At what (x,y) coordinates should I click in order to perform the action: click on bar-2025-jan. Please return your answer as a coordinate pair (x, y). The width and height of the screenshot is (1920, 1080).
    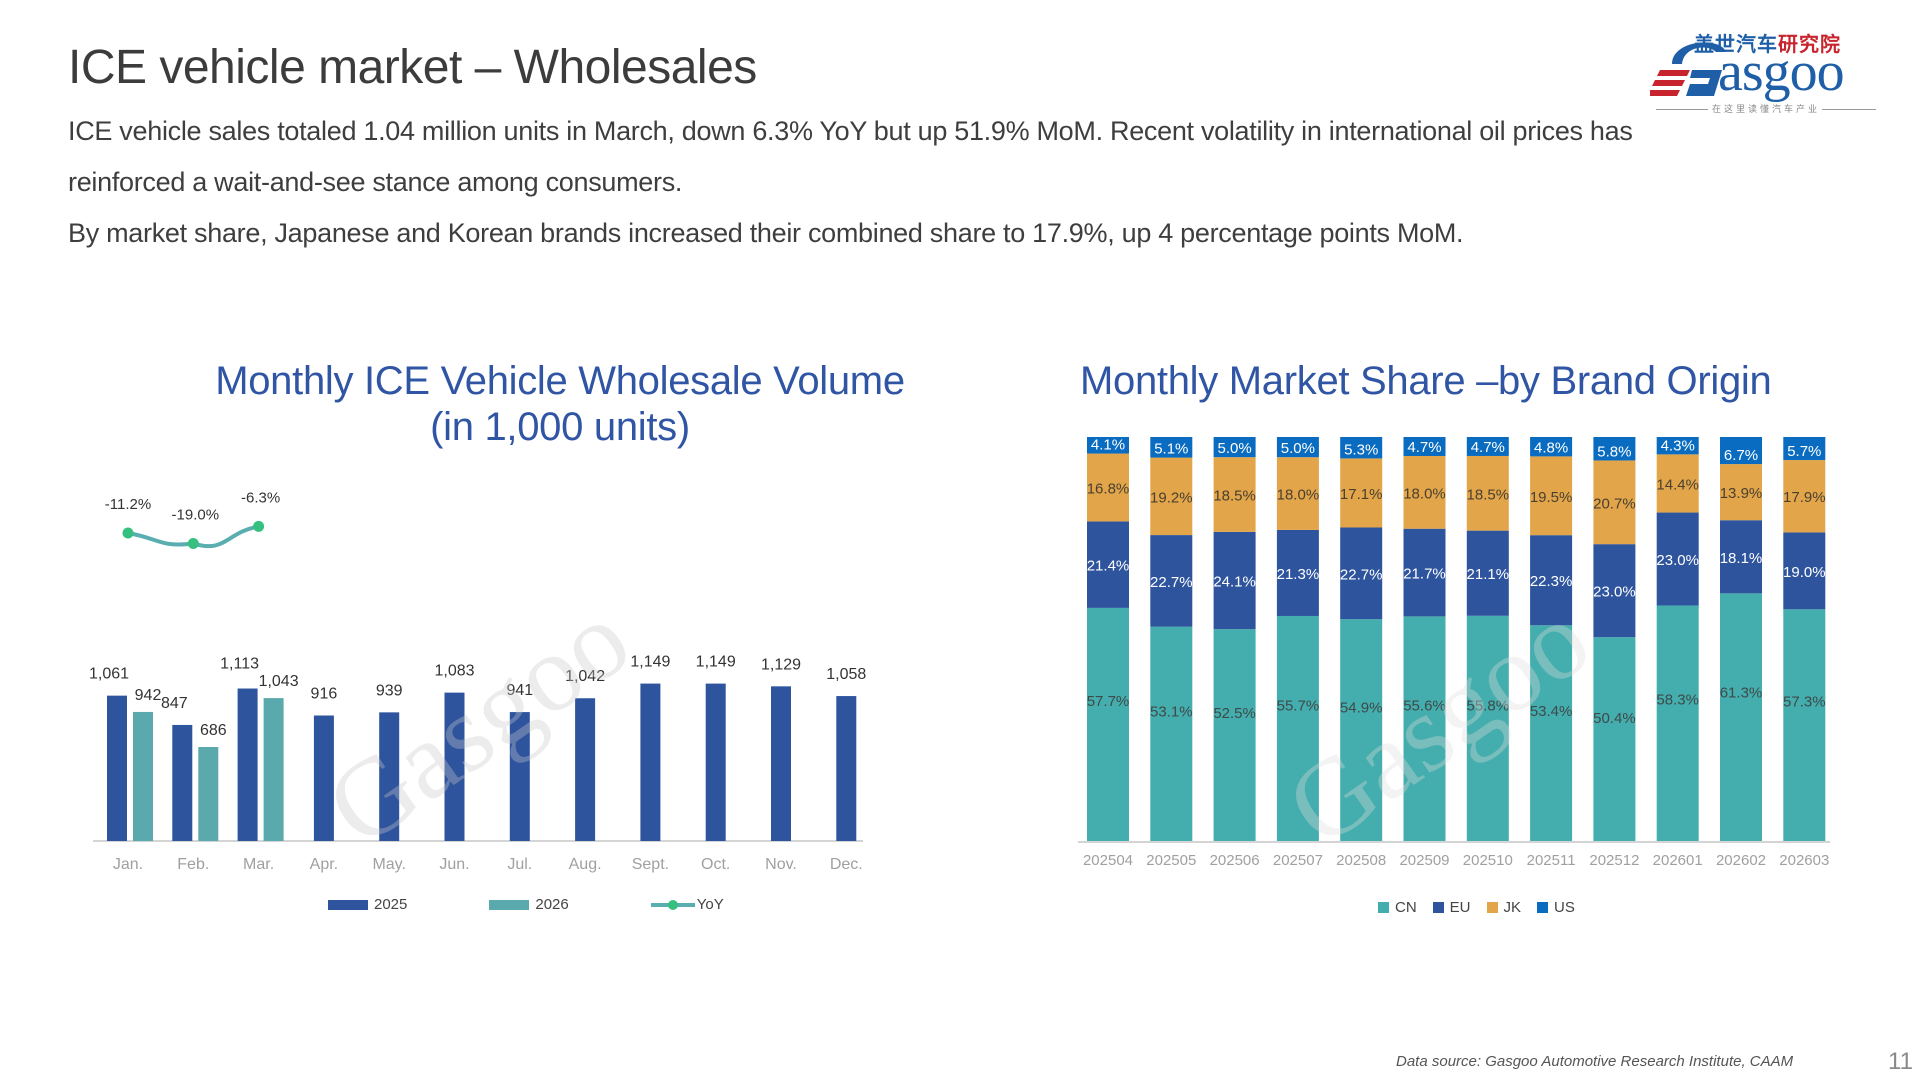
    Looking at the image, I should click on (117, 768).